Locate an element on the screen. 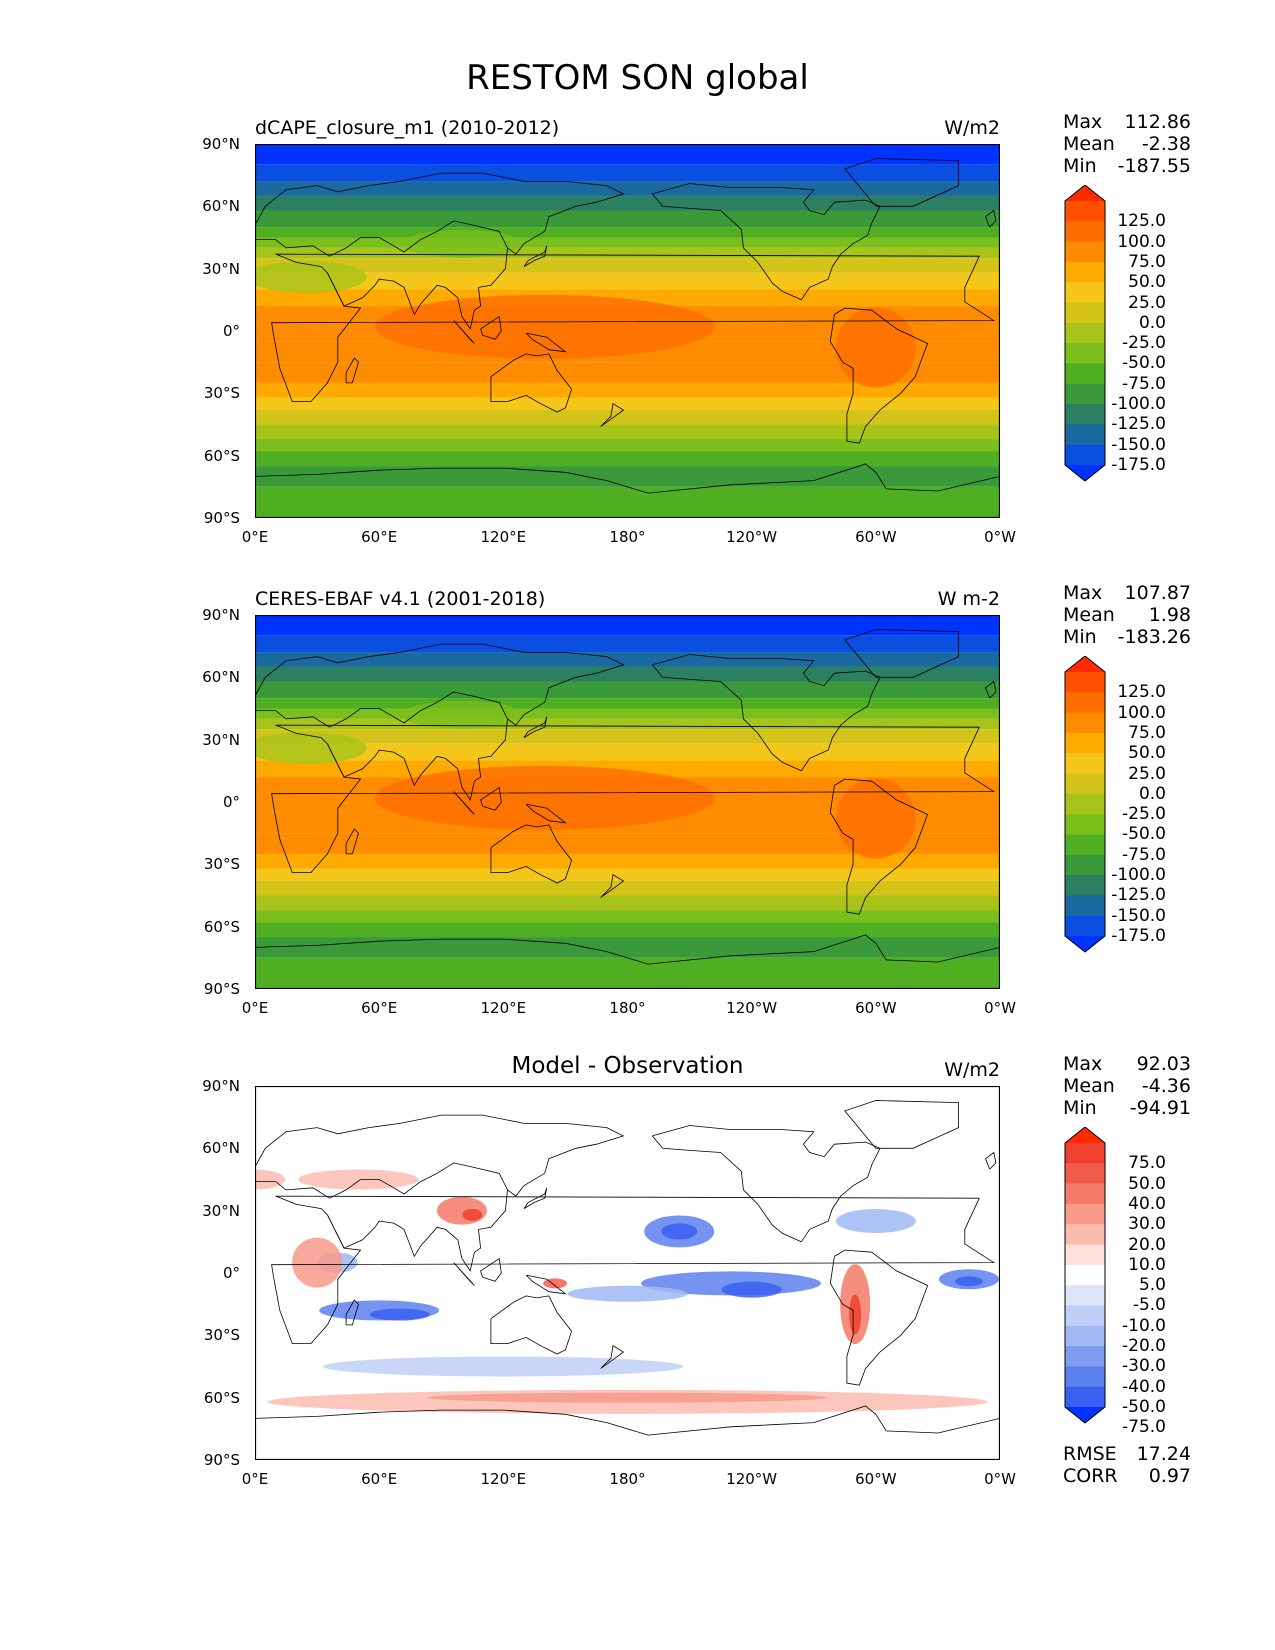 The image size is (1275, 1650). colorbar-tick-label: 30.0 is located at coordinates (1147, 1224).